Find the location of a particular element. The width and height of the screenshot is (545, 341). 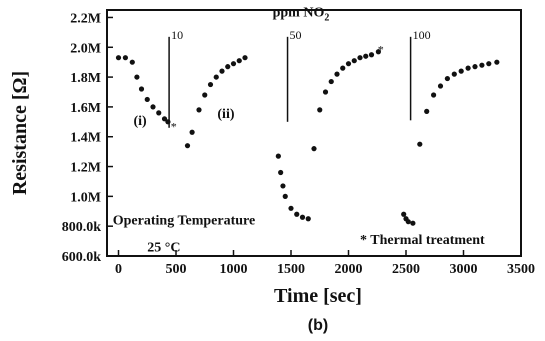

annotation-label: Operating Temperature is located at coordinates (184, 221).